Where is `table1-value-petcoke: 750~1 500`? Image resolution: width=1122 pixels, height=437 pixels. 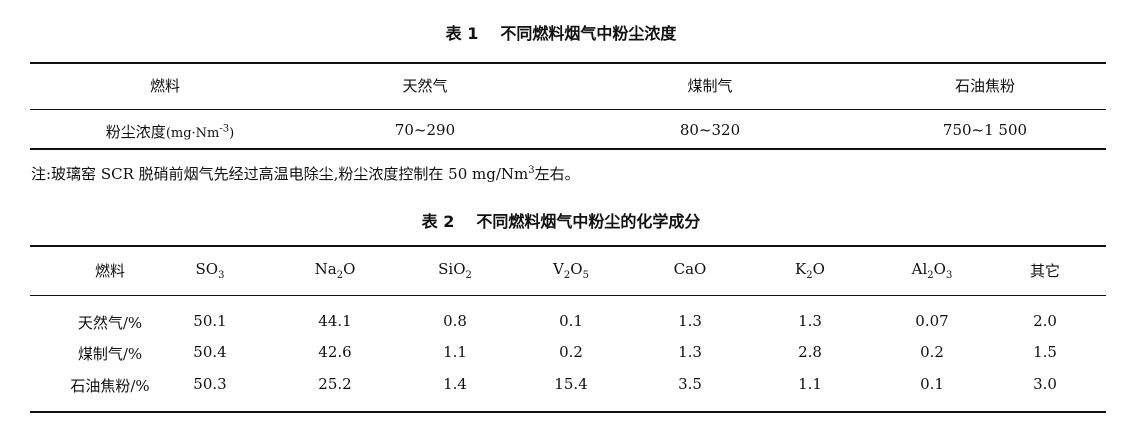 table1-value-petcoke: 750~1 500 is located at coordinates (985, 130).